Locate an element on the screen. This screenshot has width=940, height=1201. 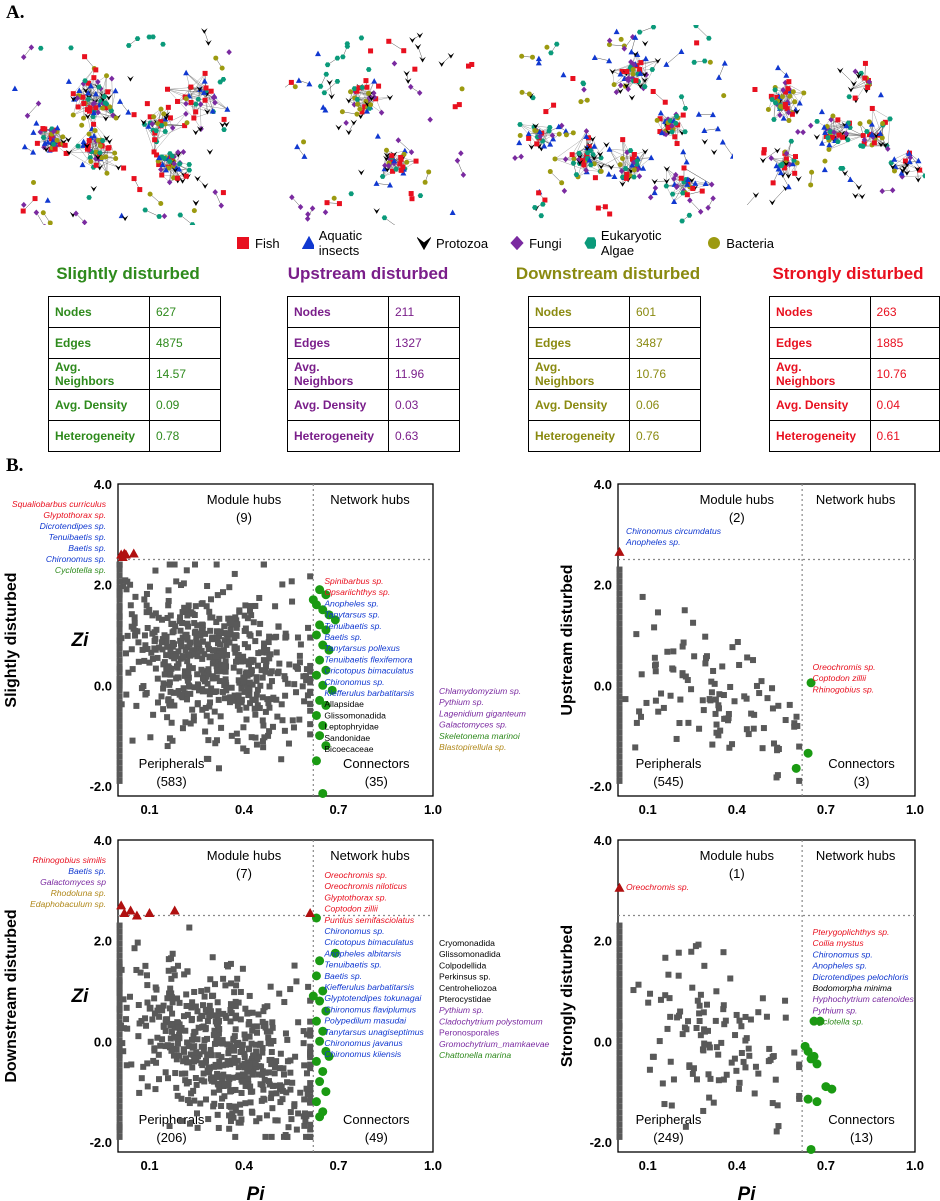
connector-species-label: Bodomorpha minima is located at coordinates (853, 988).